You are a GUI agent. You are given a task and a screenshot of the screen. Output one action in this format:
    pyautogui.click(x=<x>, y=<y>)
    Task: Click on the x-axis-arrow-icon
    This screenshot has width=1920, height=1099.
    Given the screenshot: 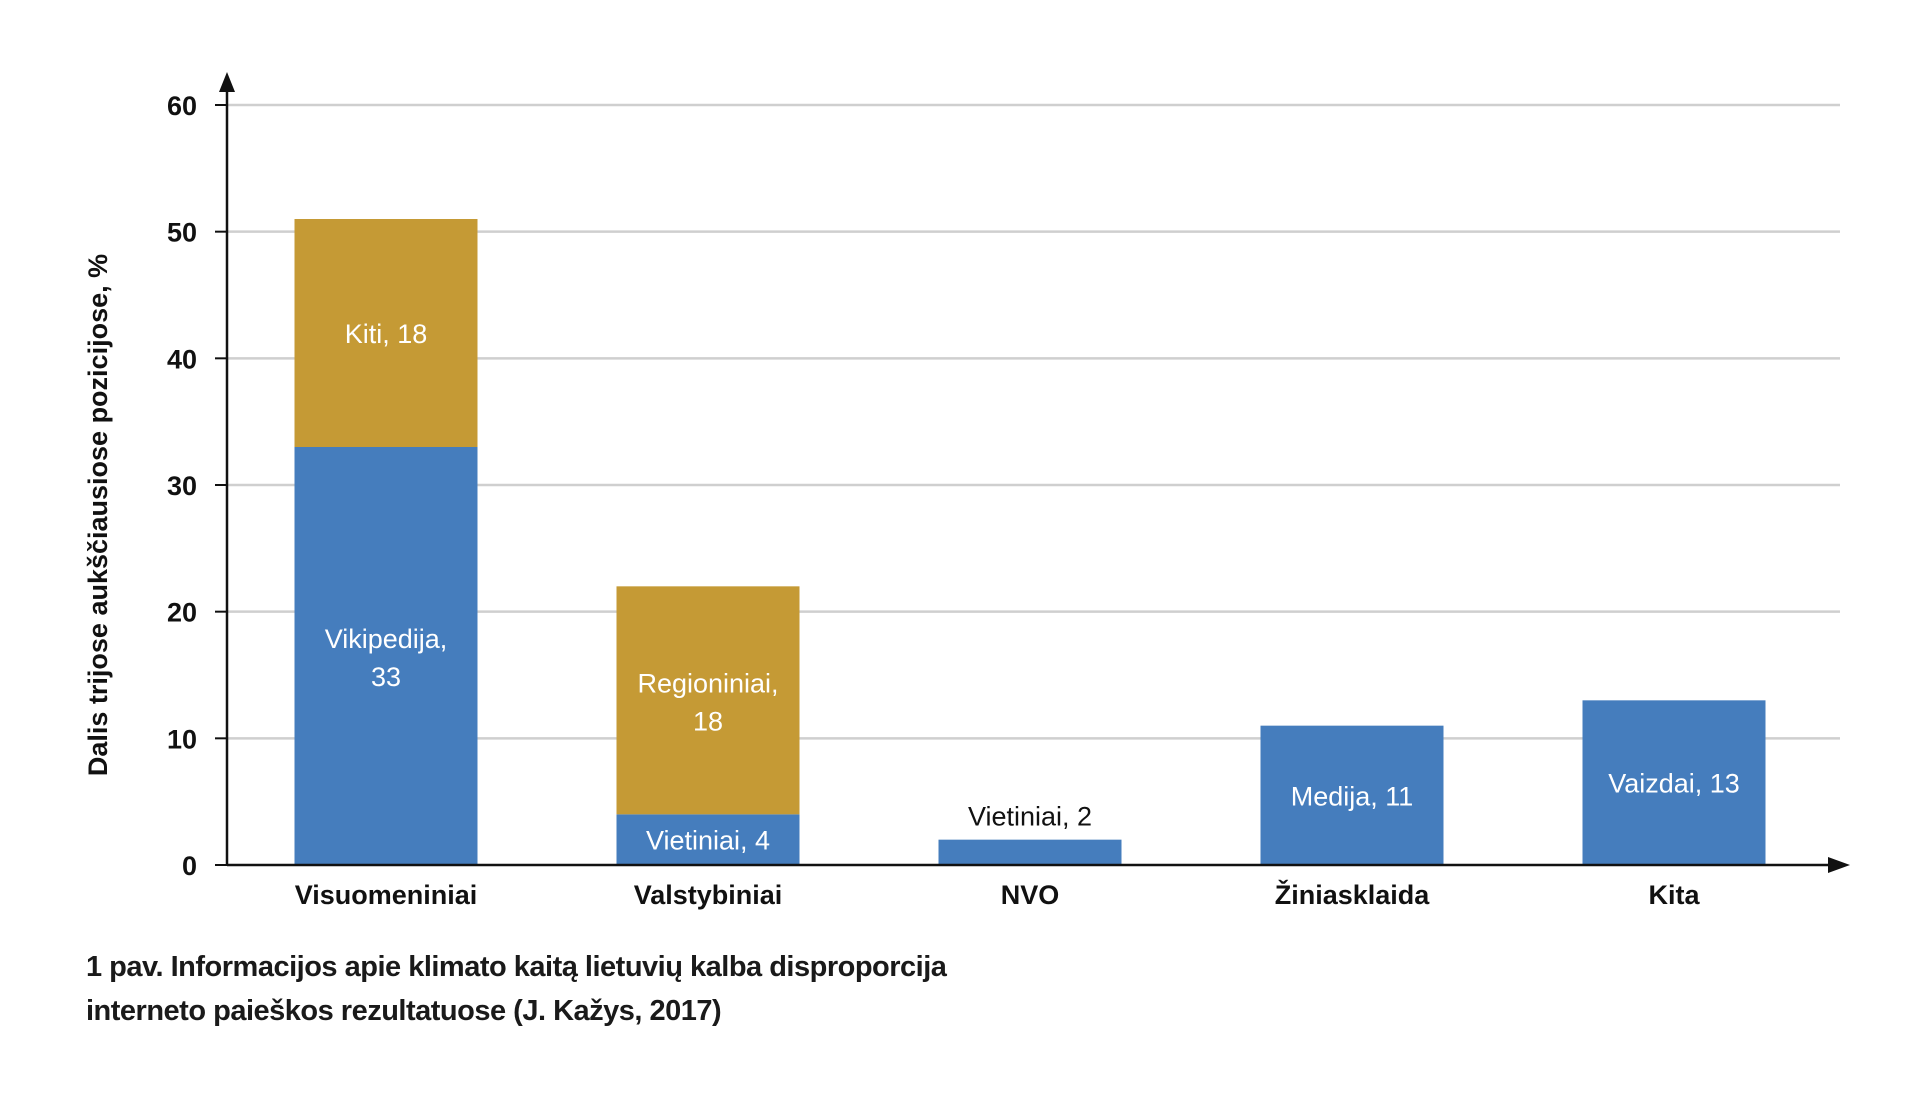 What is the action you would take?
    pyautogui.click(x=1839, y=865)
    